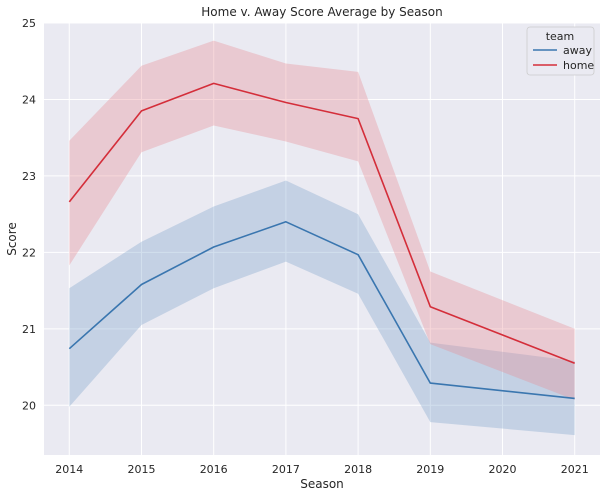  Describe the element at coordinates (358, 469) in the screenshot. I see `x-tick-label: 2018` at that location.